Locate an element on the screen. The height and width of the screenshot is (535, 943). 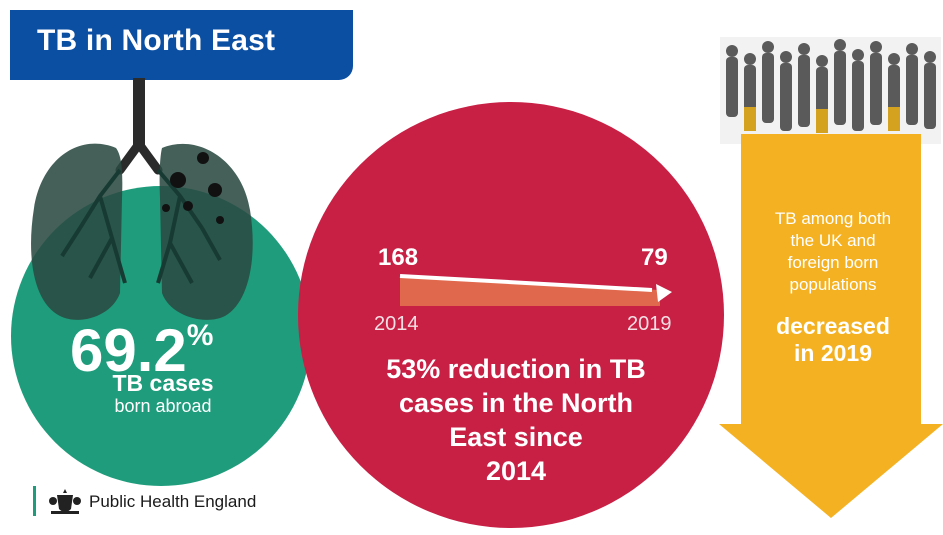
population-line: TB among both is located at coordinates (833, 218).